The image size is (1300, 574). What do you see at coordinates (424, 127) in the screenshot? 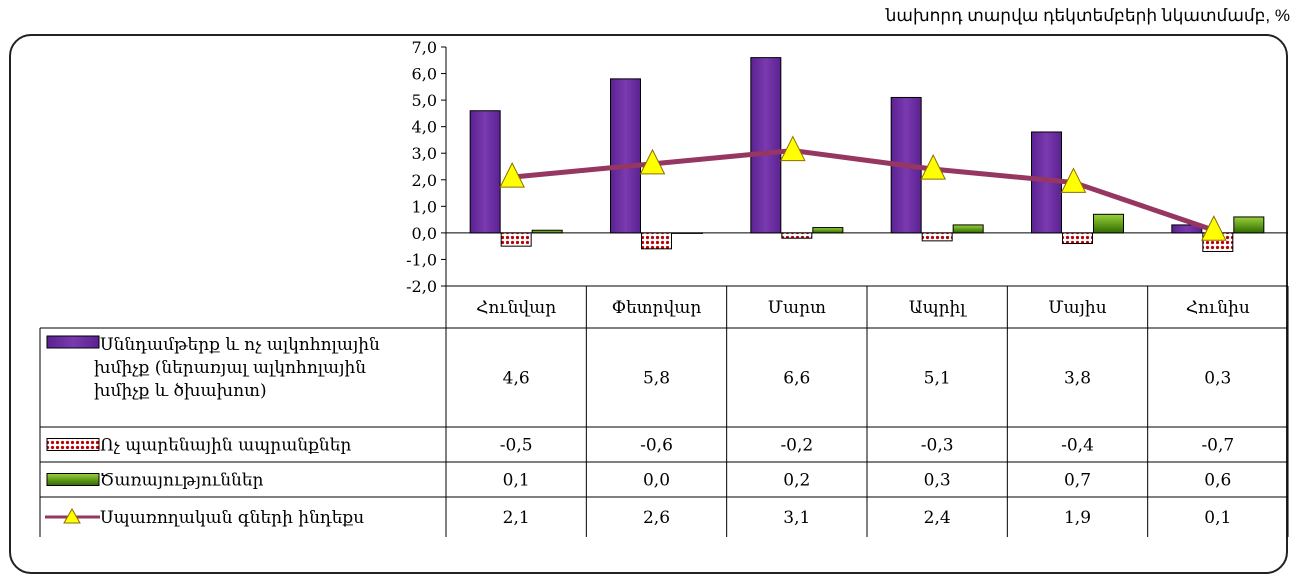
I see `y-tick-label: 4,0` at bounding box center [424, 127].